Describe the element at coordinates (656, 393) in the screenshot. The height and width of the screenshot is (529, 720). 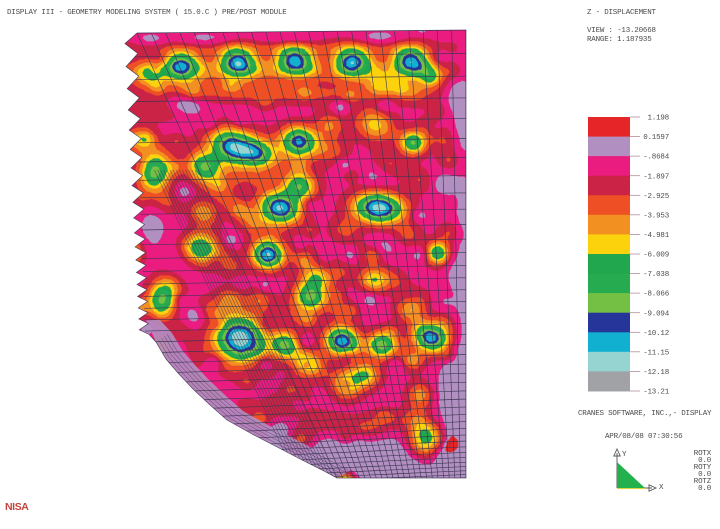
I see `svg-text: -13.21` at that location.